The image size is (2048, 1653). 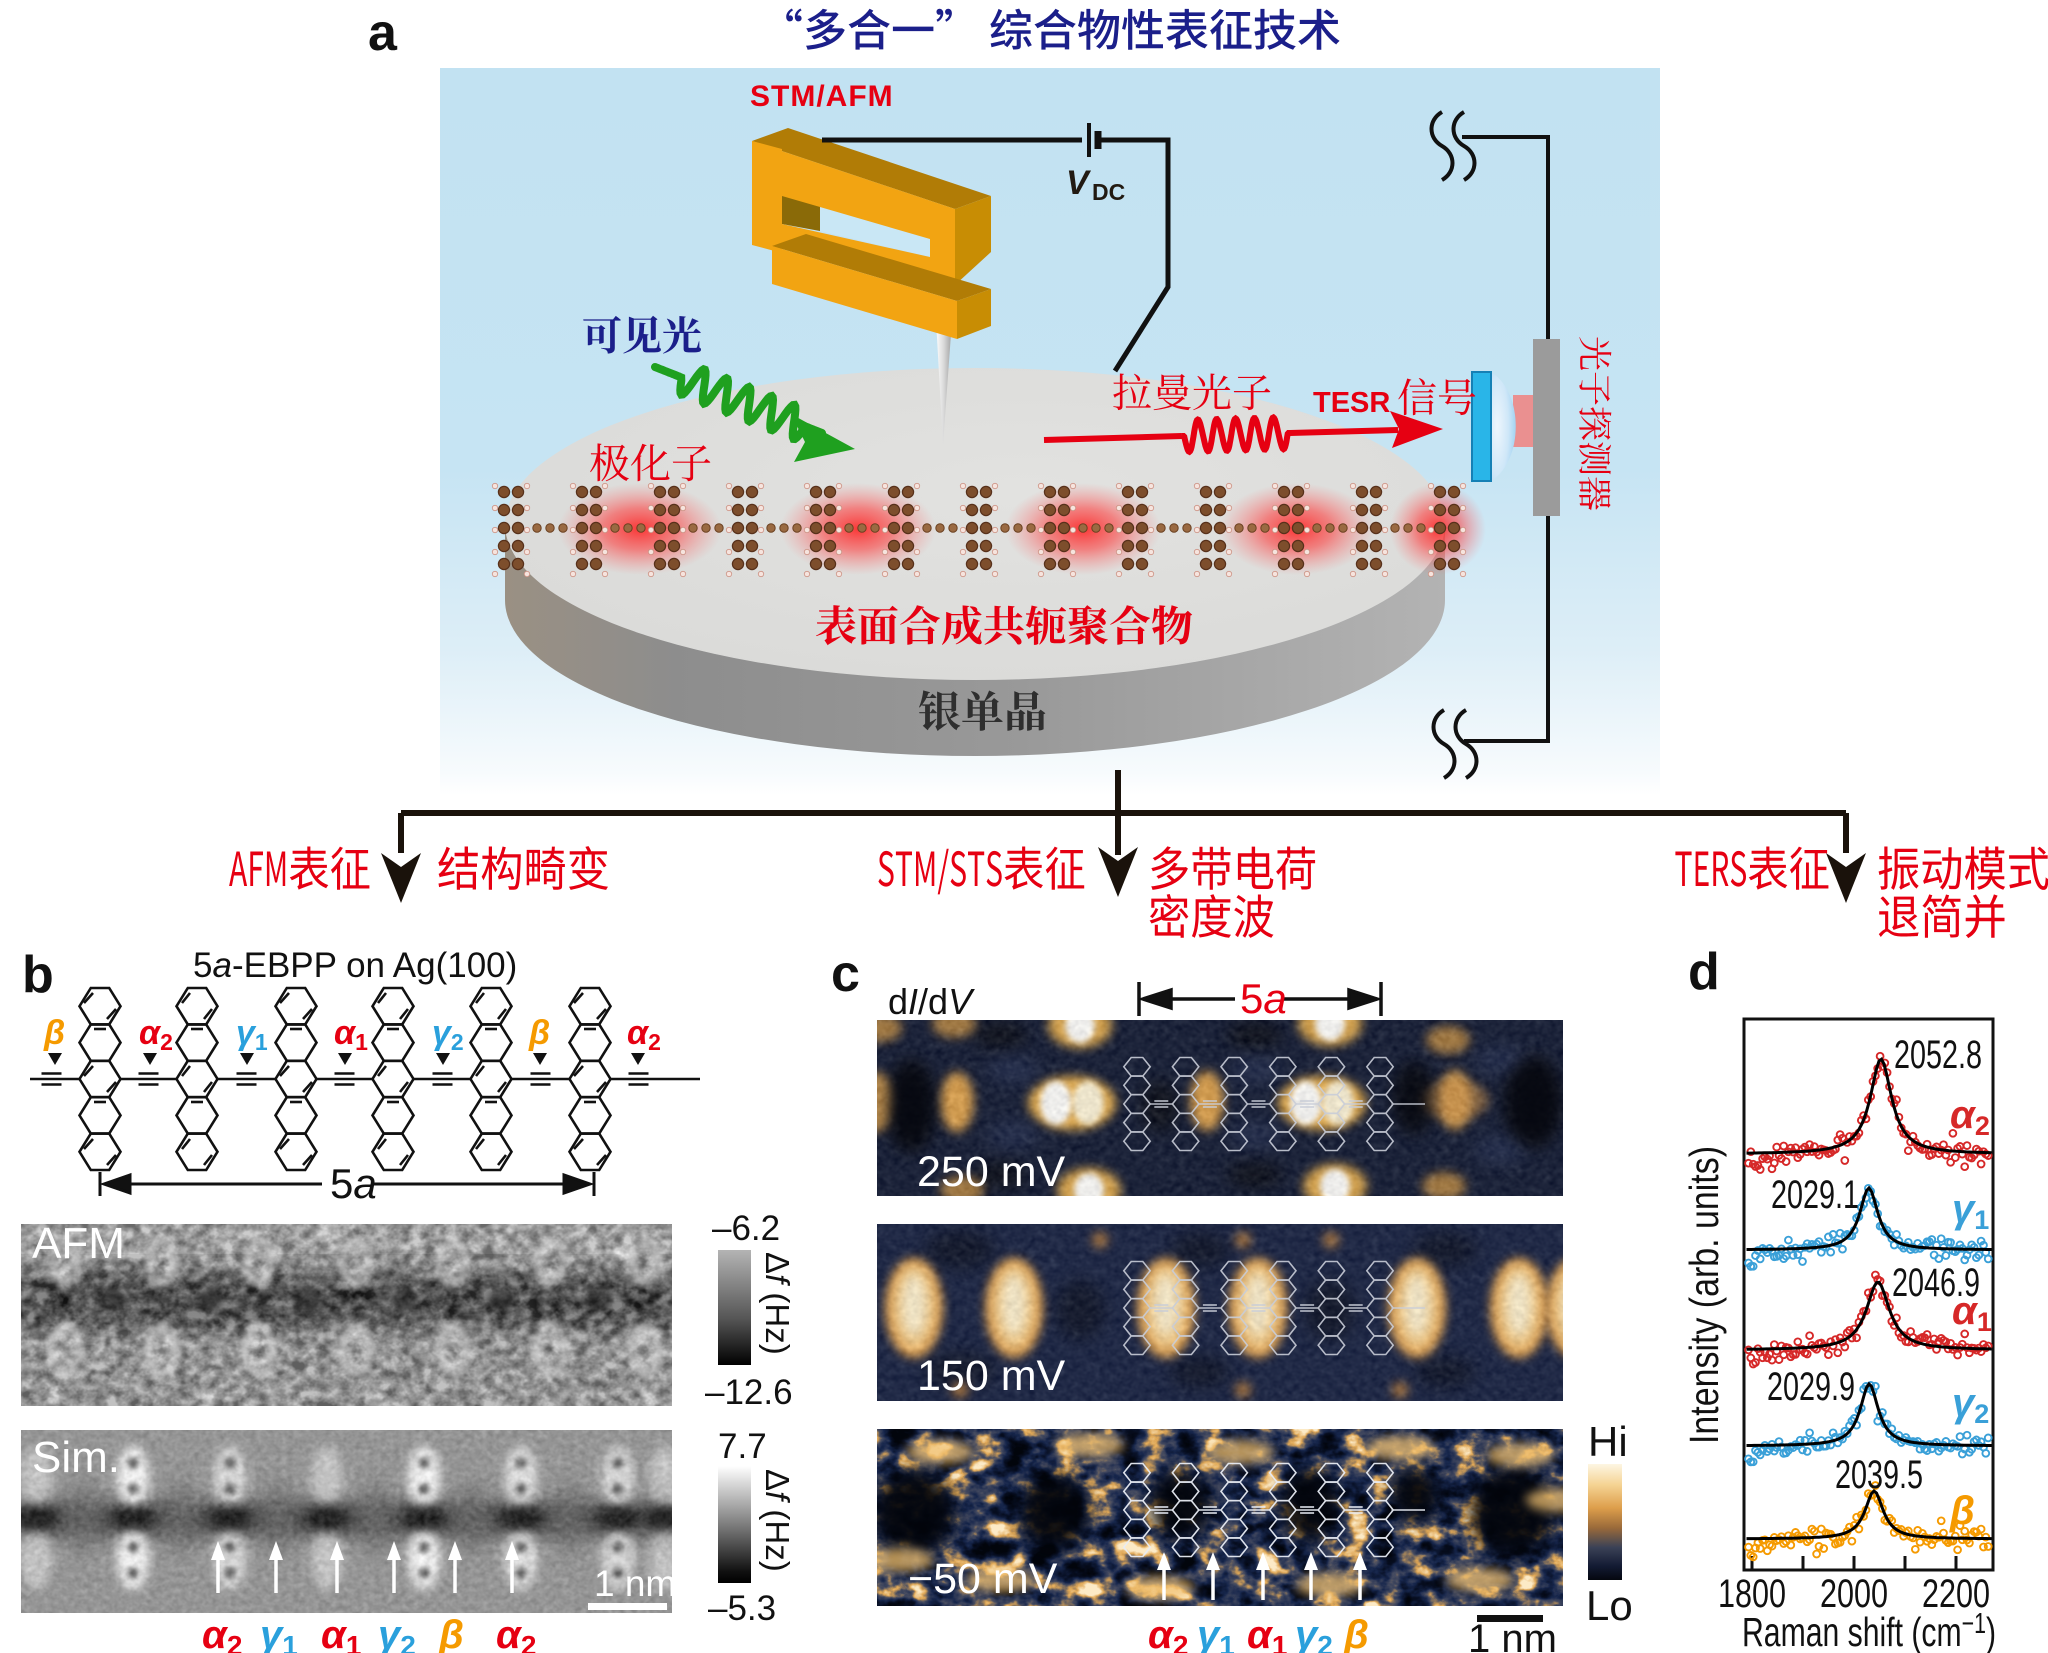 What do you see at coordinates (76, 1457) in the screenshot?
I see `svg-text: Sim.` at bounding box center [76, 1457].